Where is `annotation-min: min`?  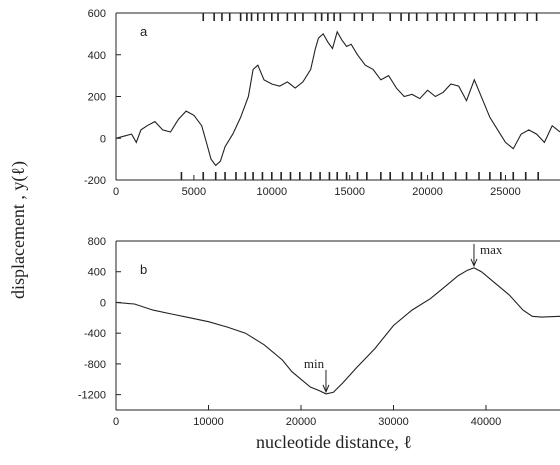
annotation-min: min is located at coordinates (314, 363).